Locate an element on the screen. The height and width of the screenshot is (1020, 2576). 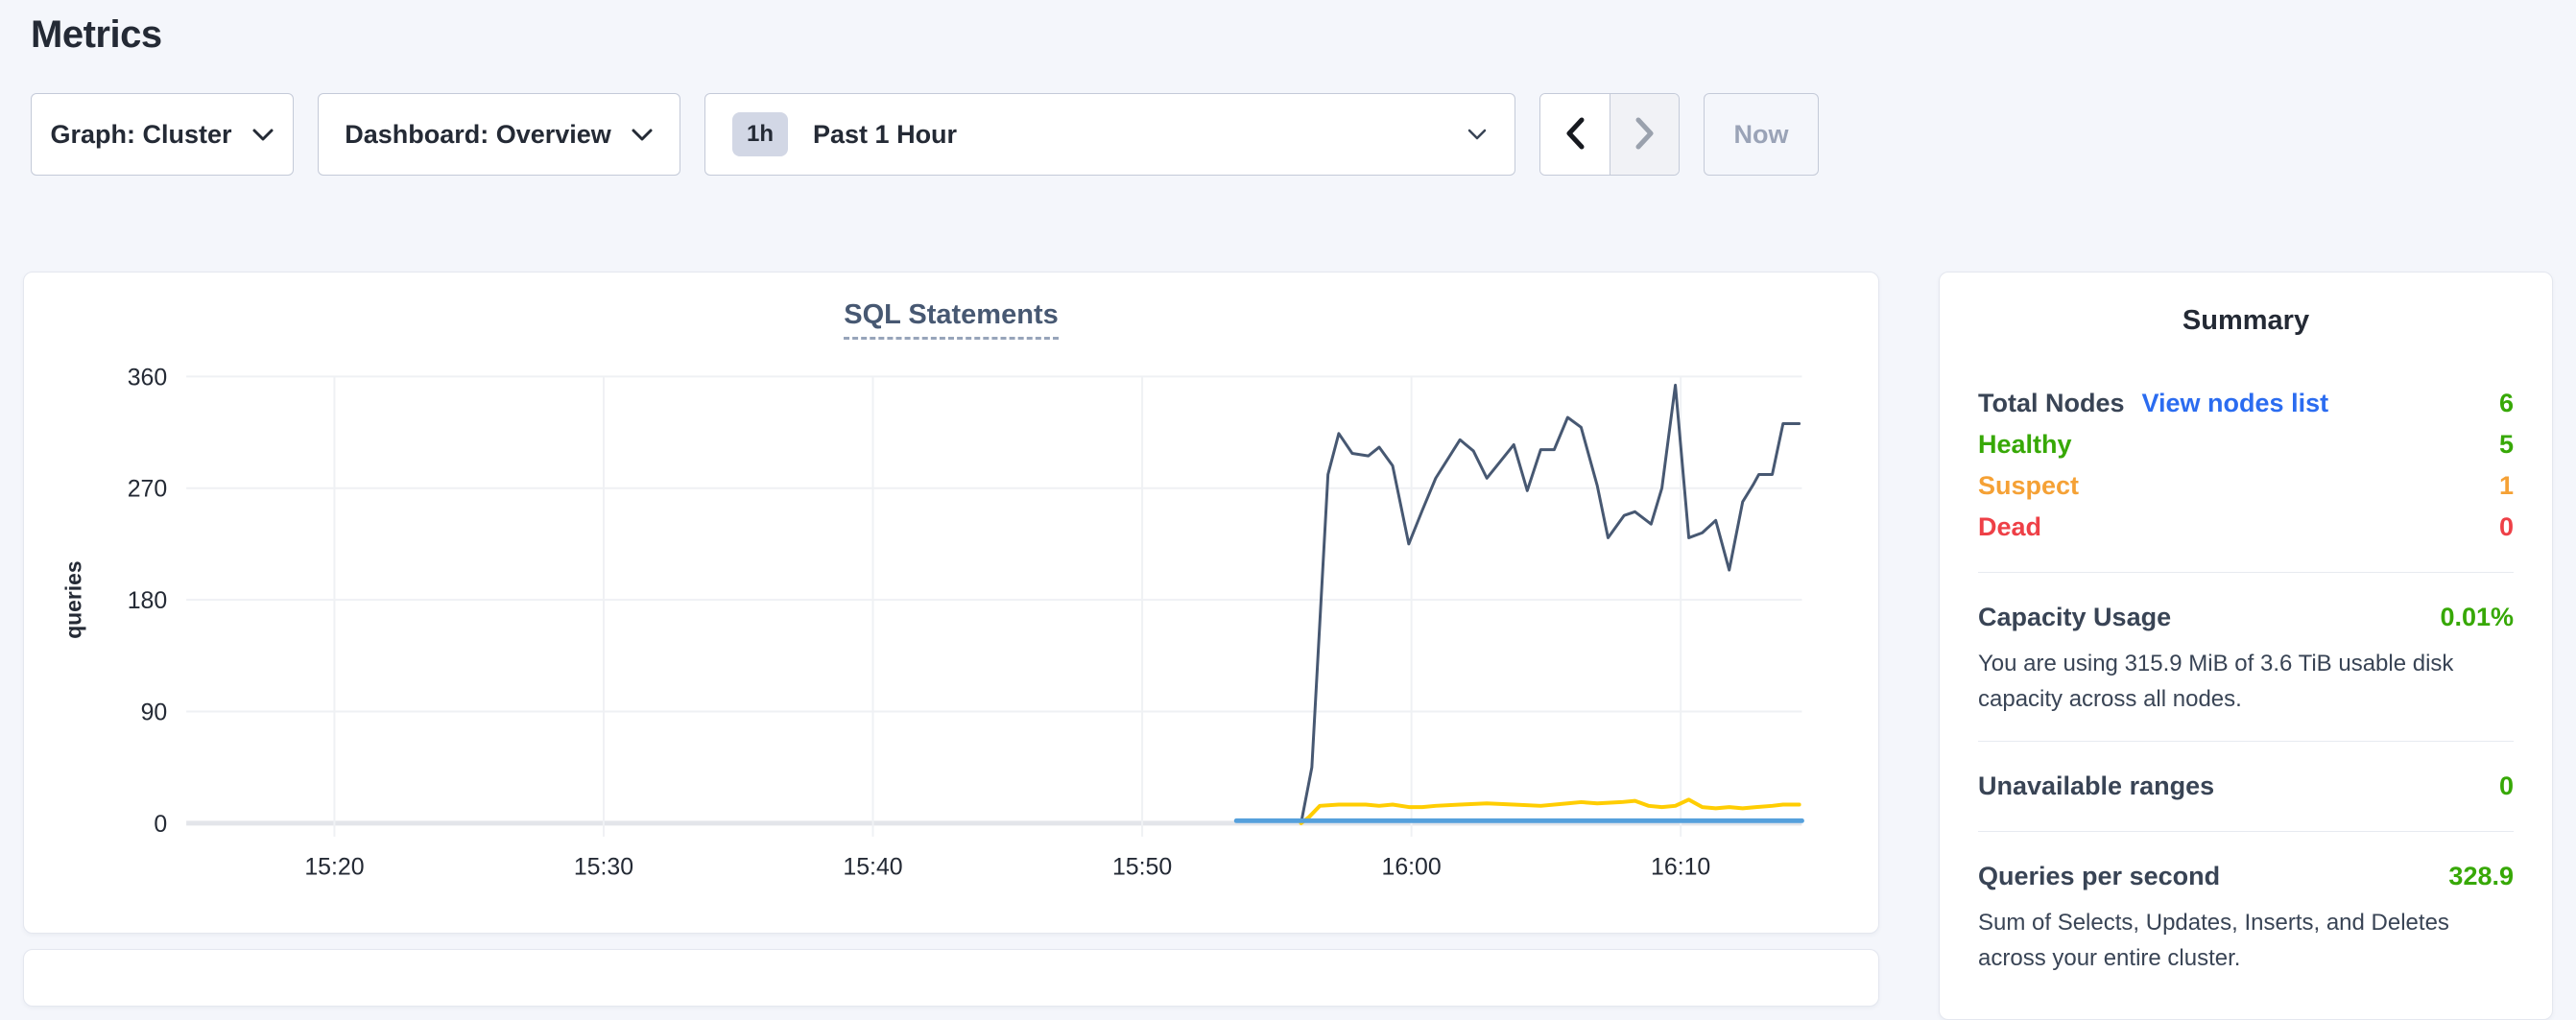
summary-title: Summary is located at coordinates (2246, 321).